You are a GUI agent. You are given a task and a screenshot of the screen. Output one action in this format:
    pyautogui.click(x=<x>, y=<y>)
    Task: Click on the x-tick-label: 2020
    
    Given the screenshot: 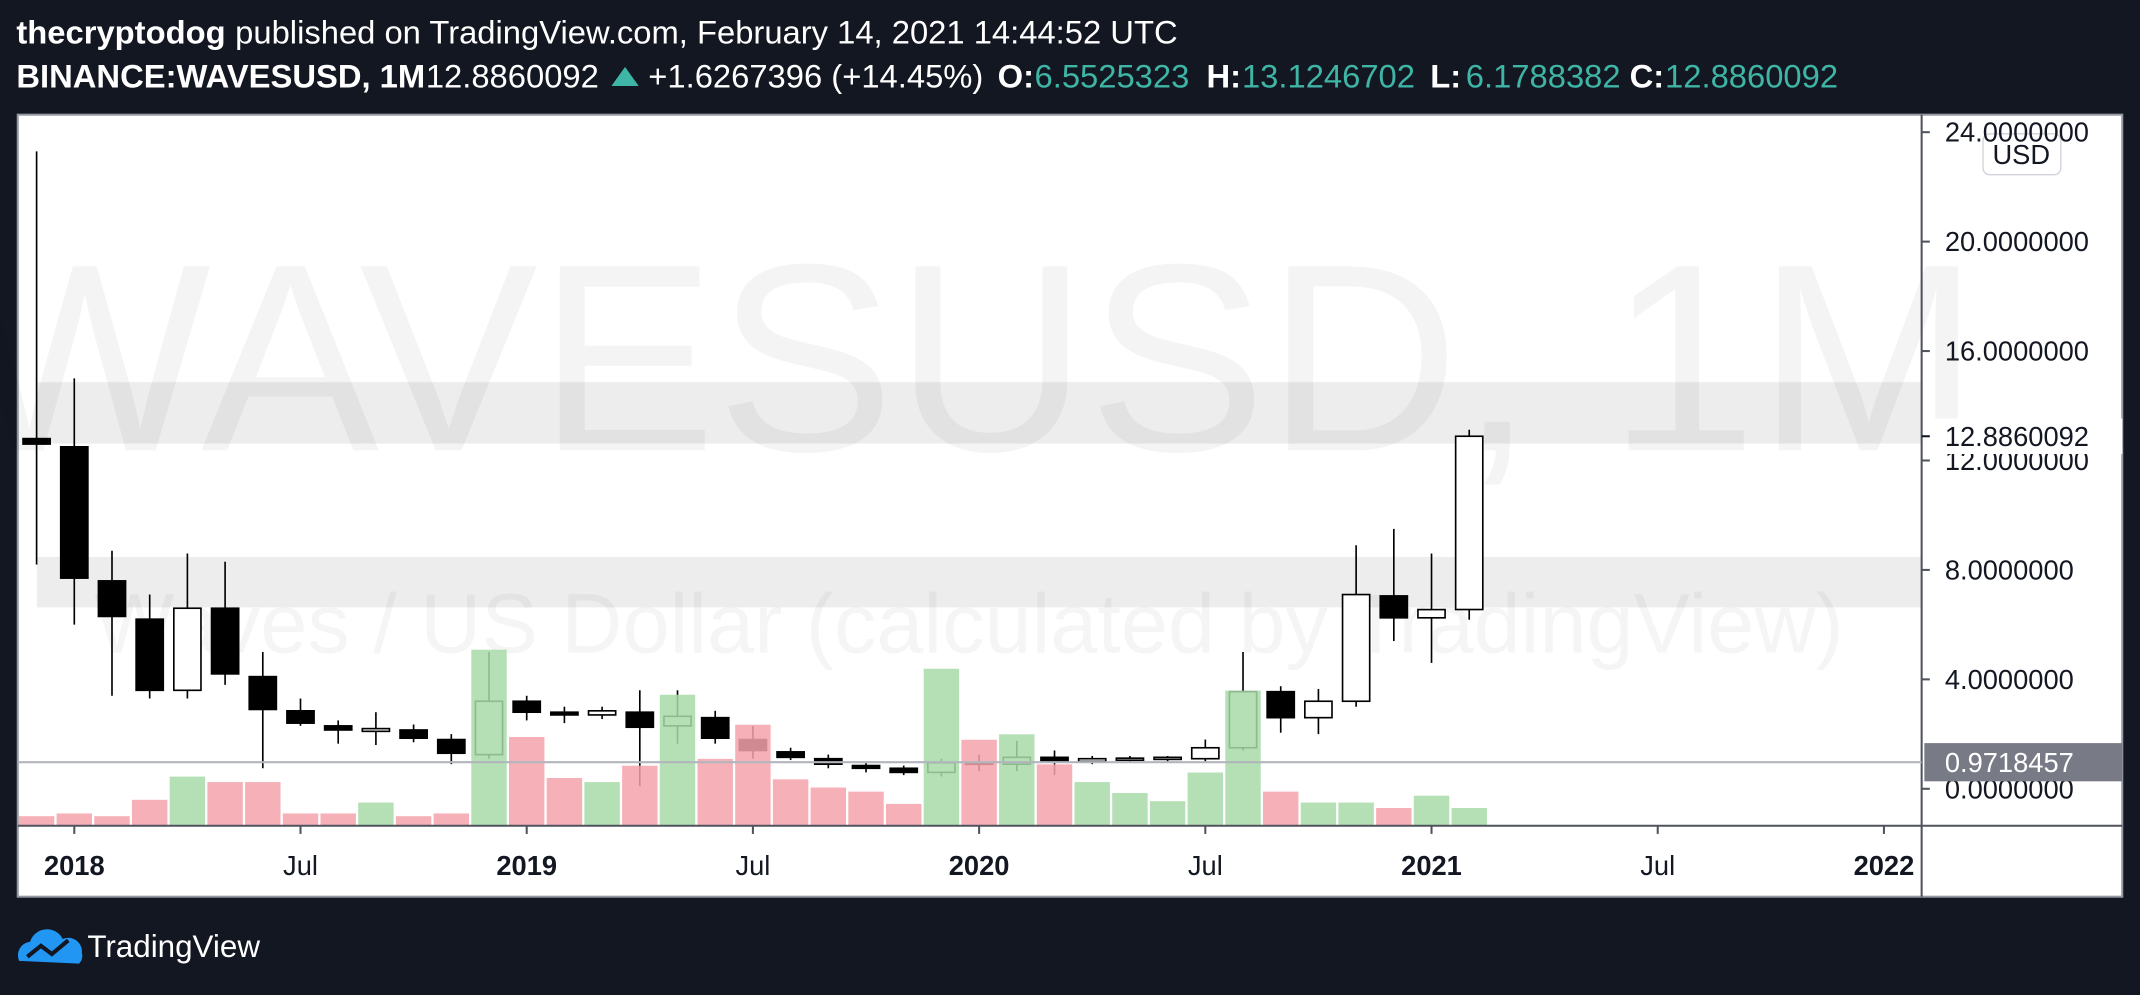 What is the action you would take?
    pyautogui.click(x=979, y=865)
    